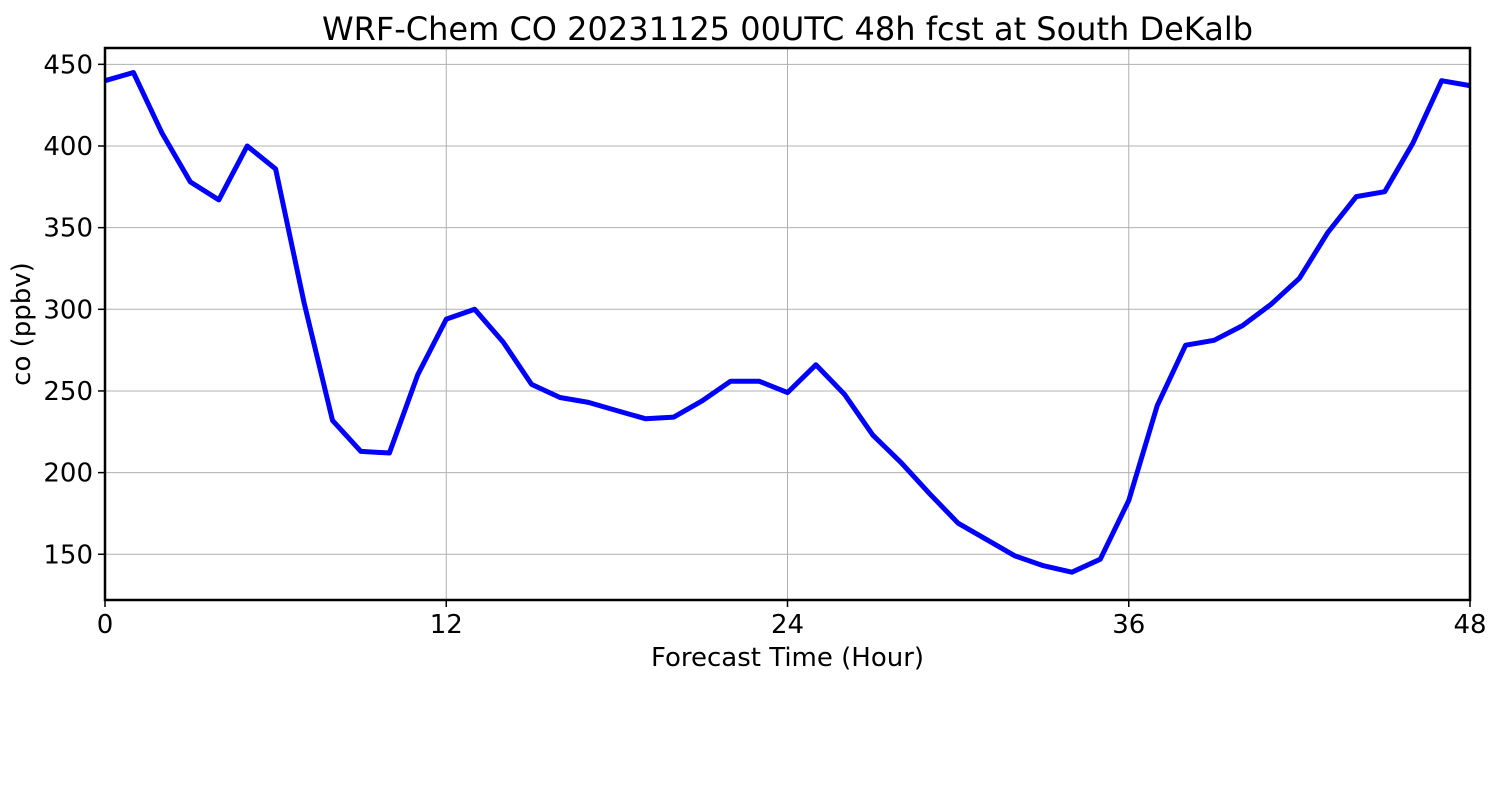 The width and height of the screenshot is (1500, 800). What do you see at coordinates (105, 625) in the screenshot?
I see `x-tick-label: 0` at bounding box center [105, 625].